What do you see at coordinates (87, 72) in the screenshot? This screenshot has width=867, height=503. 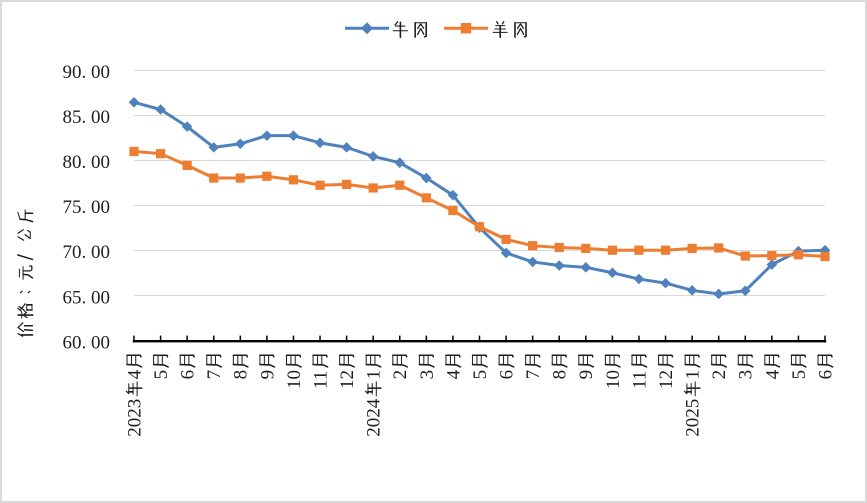 I see `svg-text: 90. 00` at bounding box center [87, 72].